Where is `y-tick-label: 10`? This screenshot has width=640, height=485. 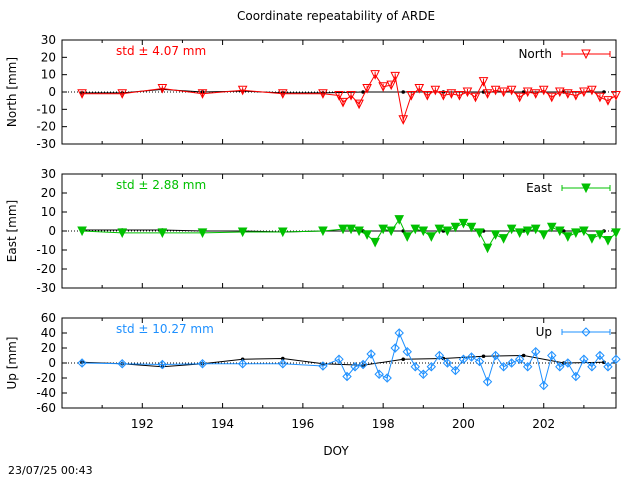
y-tick-label: 10 is located at coordinates (48, 212).